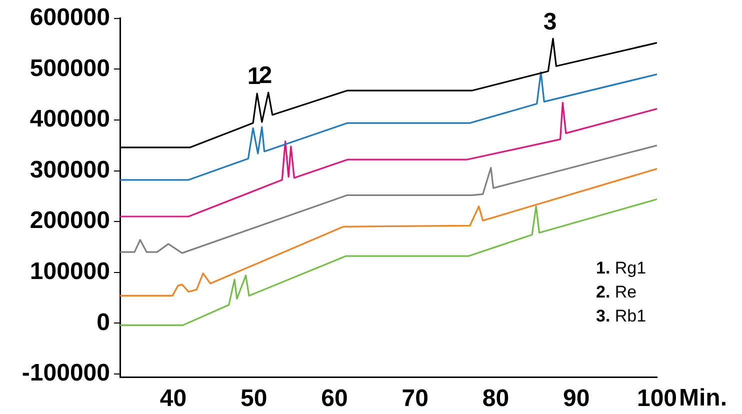 The height and width of the screenshot is (414, 742). What do you see at coordinates (703, 398) in the screenshot?
I see `x-axis-title: Min.` at bounding box center [703, 398].